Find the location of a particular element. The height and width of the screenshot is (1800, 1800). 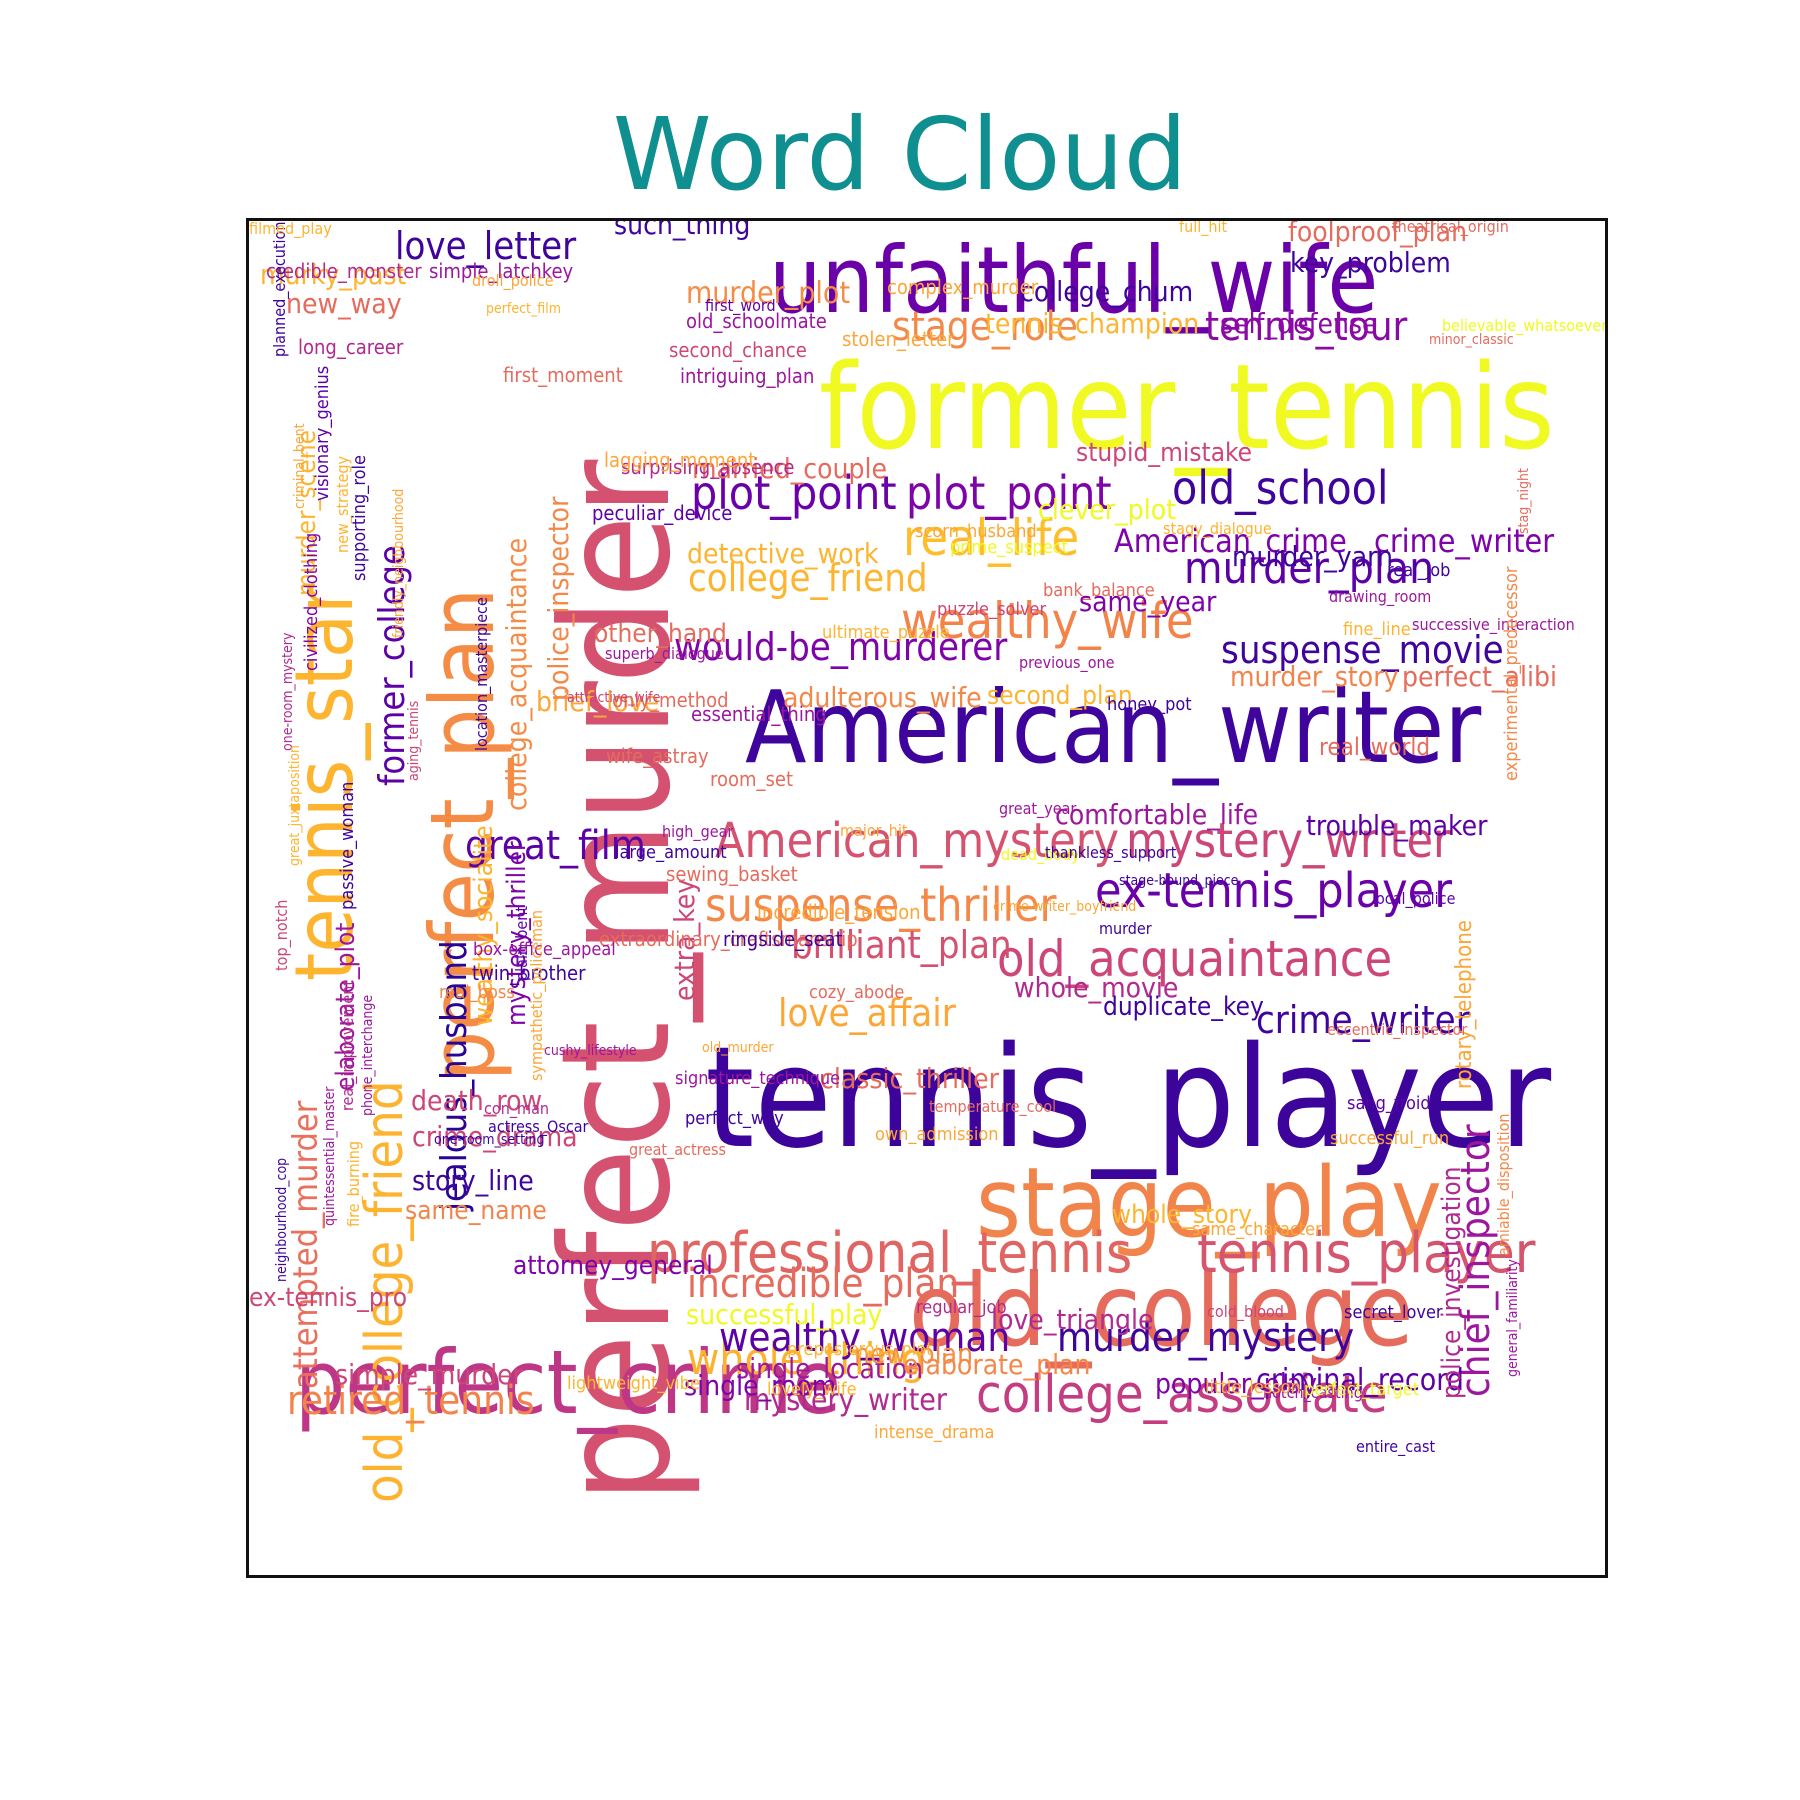

cloud-word: police_inspector is located at coordinates (558, 598).